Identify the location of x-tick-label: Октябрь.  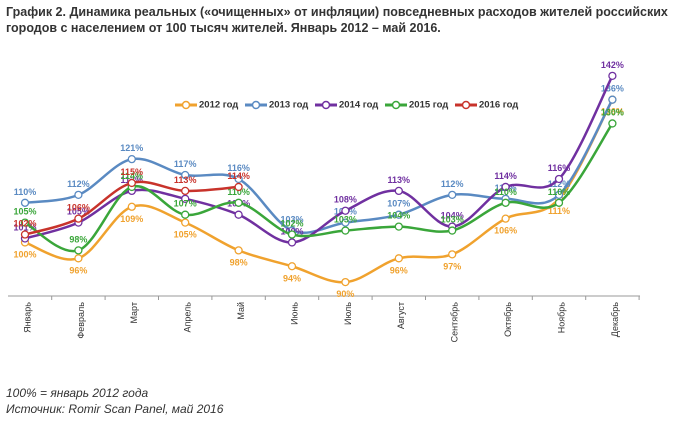
(508, 319).